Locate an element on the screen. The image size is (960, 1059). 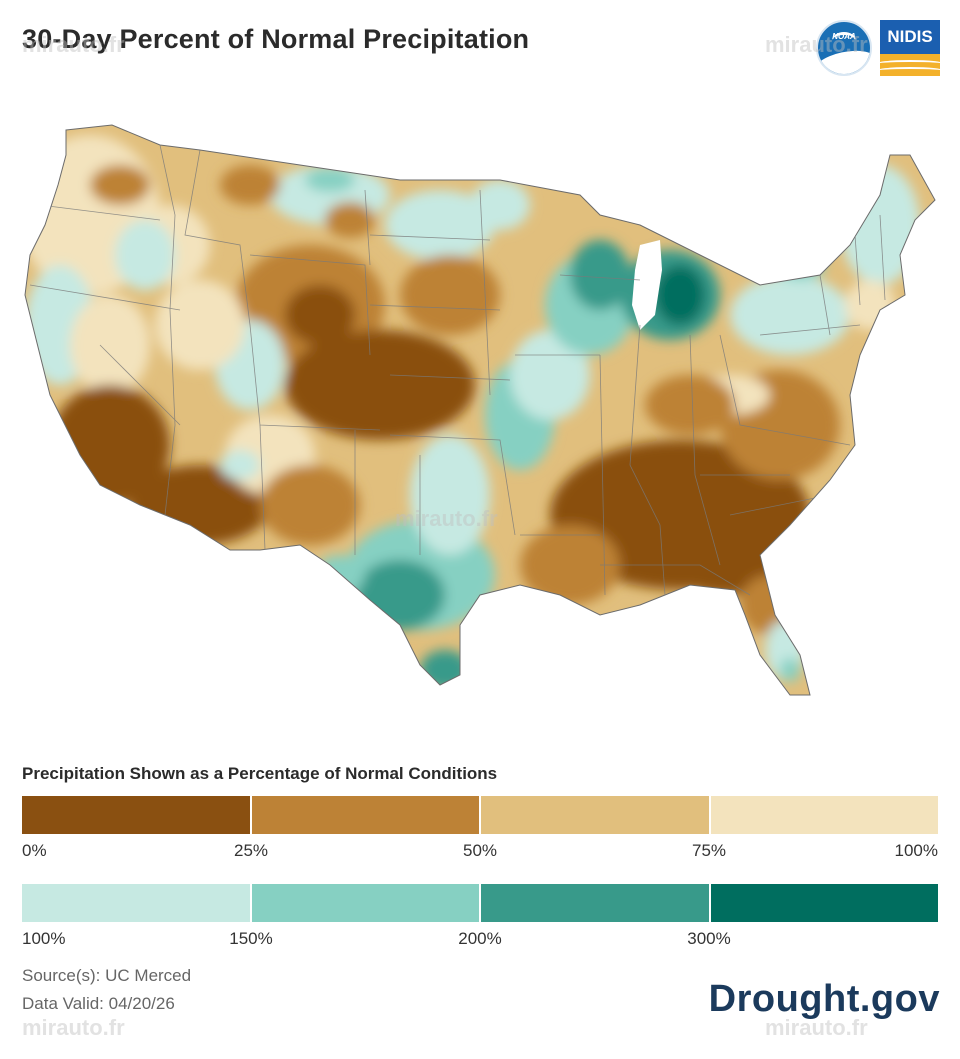
legend-wet-tick-label: 200% is located at coordinates (480, 938).